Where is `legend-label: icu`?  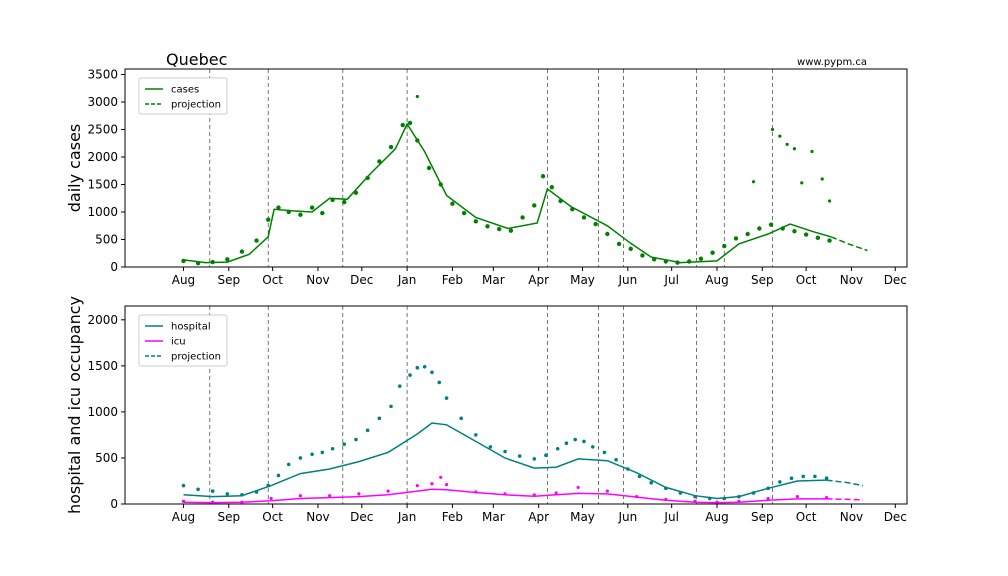 legend-label: icu is located at coordinates (178, 342).